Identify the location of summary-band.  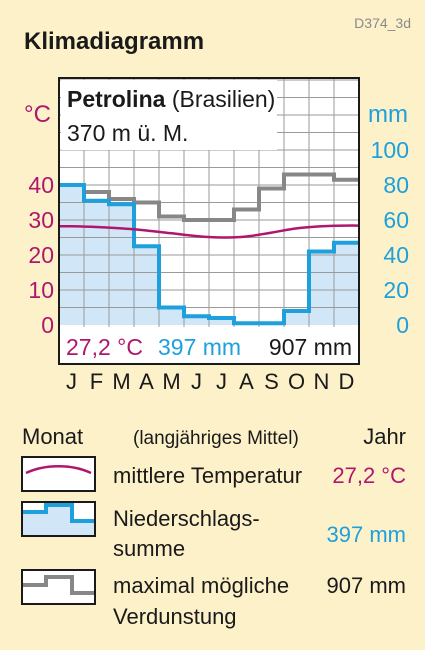
(209, 345).